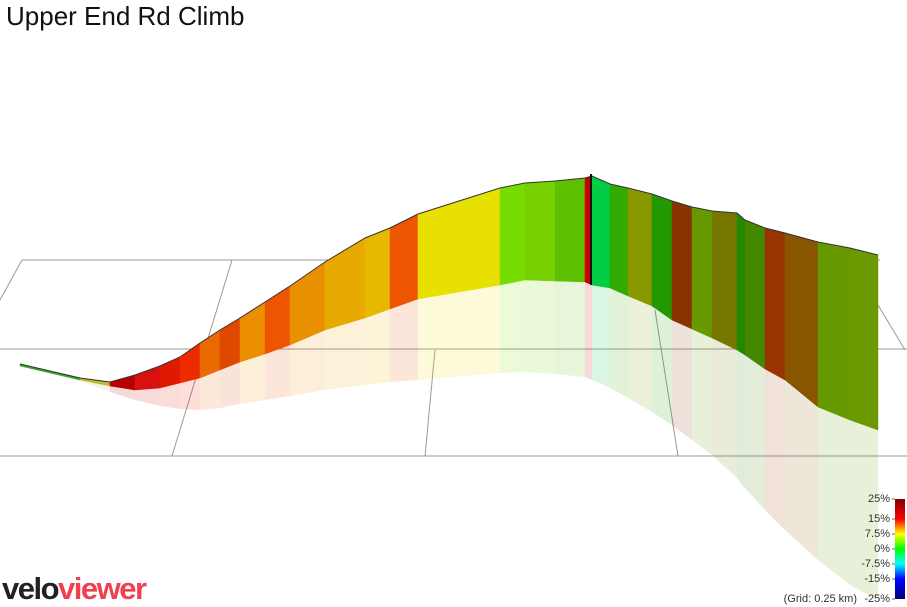 This screenshot has height=607, width=907. I want to click on logo-part: viewer, so click(102, 588).